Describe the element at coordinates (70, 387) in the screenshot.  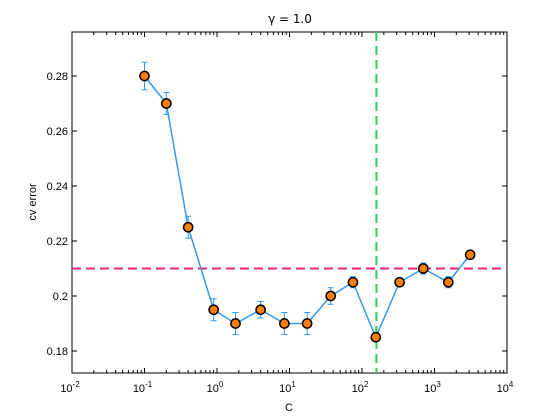
I see `x-tick-label: 10⁻²` at that location.